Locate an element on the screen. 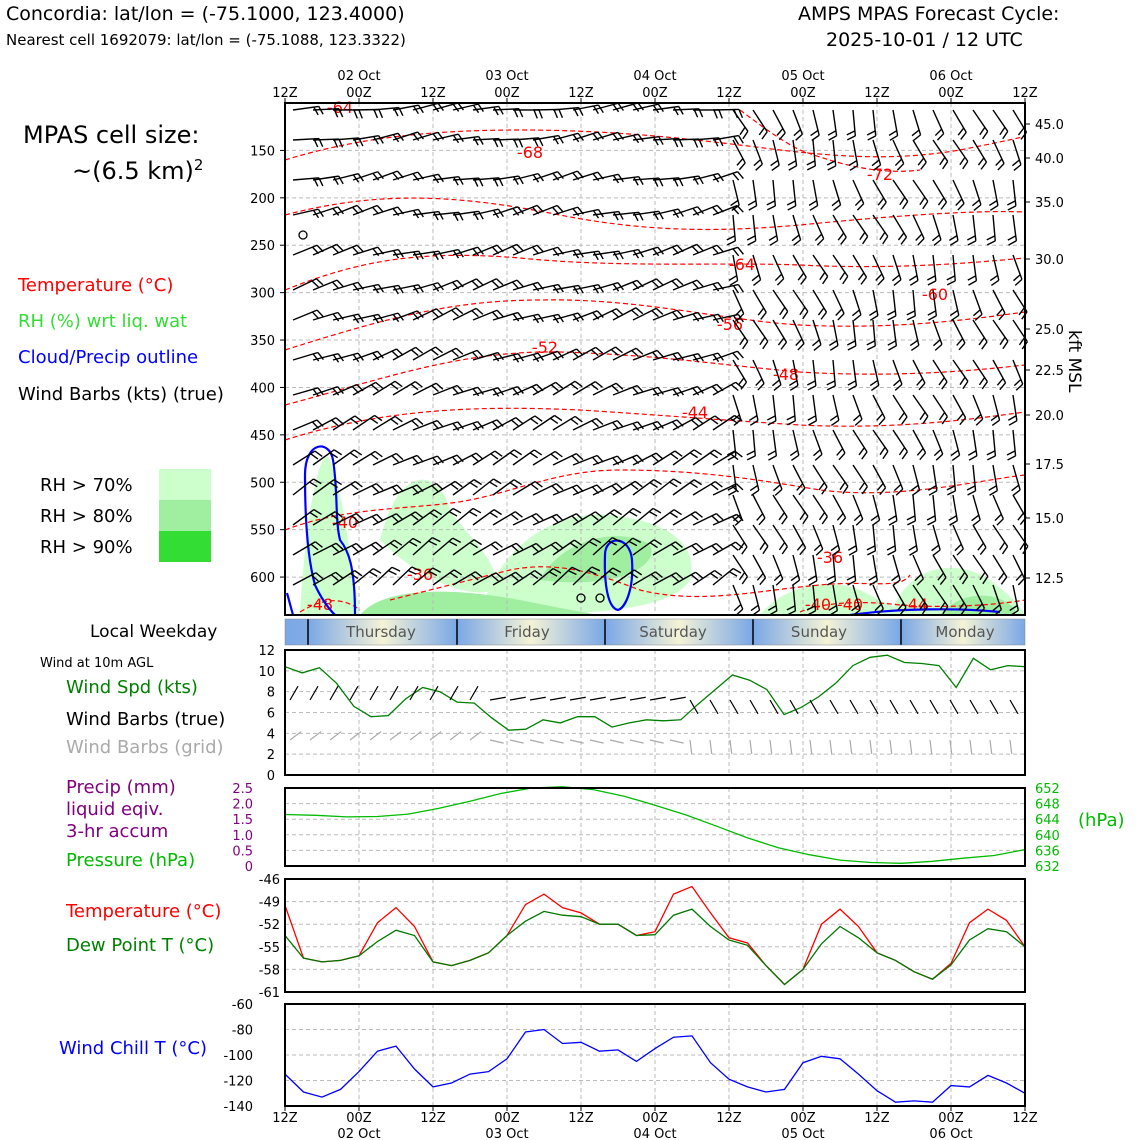 This screenshot has width=1140, height=1140. bottom-date-label: 04 Oct is located at coordinates (654, 1133).